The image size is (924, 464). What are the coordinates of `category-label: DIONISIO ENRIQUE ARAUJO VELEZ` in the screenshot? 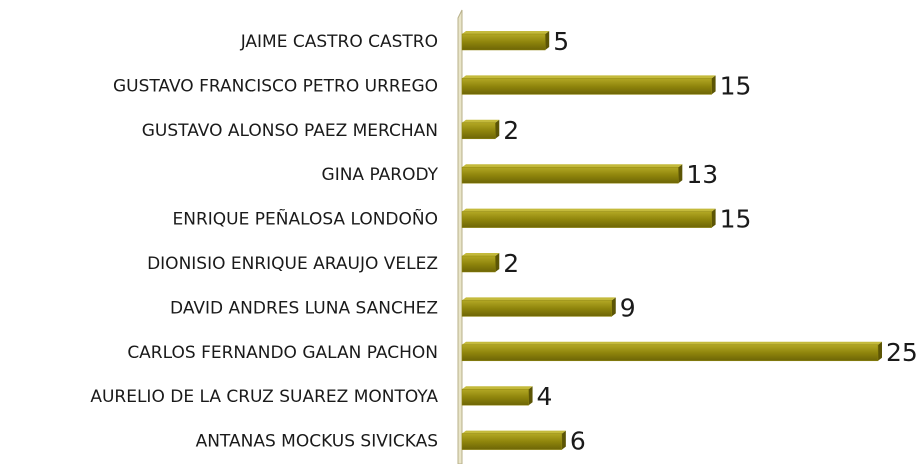 It's located at (292, 264).